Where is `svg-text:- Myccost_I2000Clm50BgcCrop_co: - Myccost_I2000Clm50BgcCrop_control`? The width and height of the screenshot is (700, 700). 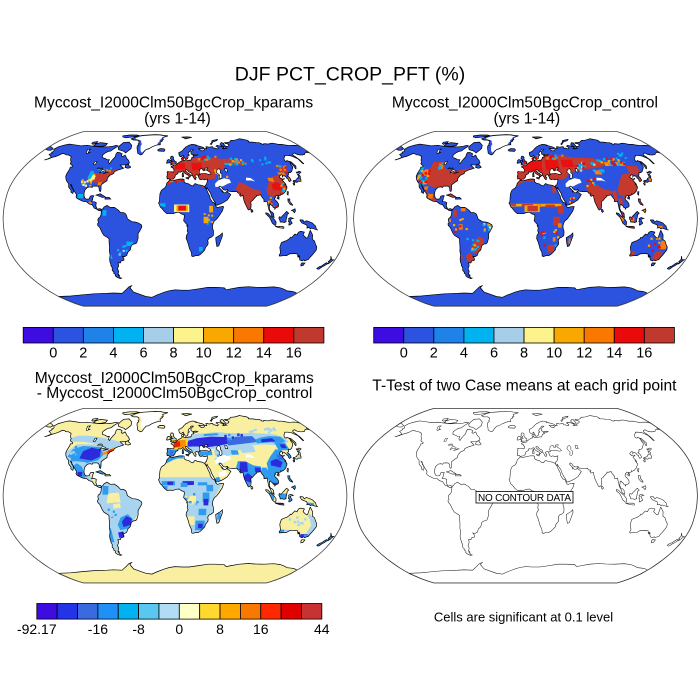 svg-text:- Myccost_I2000Clm50BgcCrop_co: - Myccost_I2000Clm50BgcCrop_control is located at coordinates (175, 393).